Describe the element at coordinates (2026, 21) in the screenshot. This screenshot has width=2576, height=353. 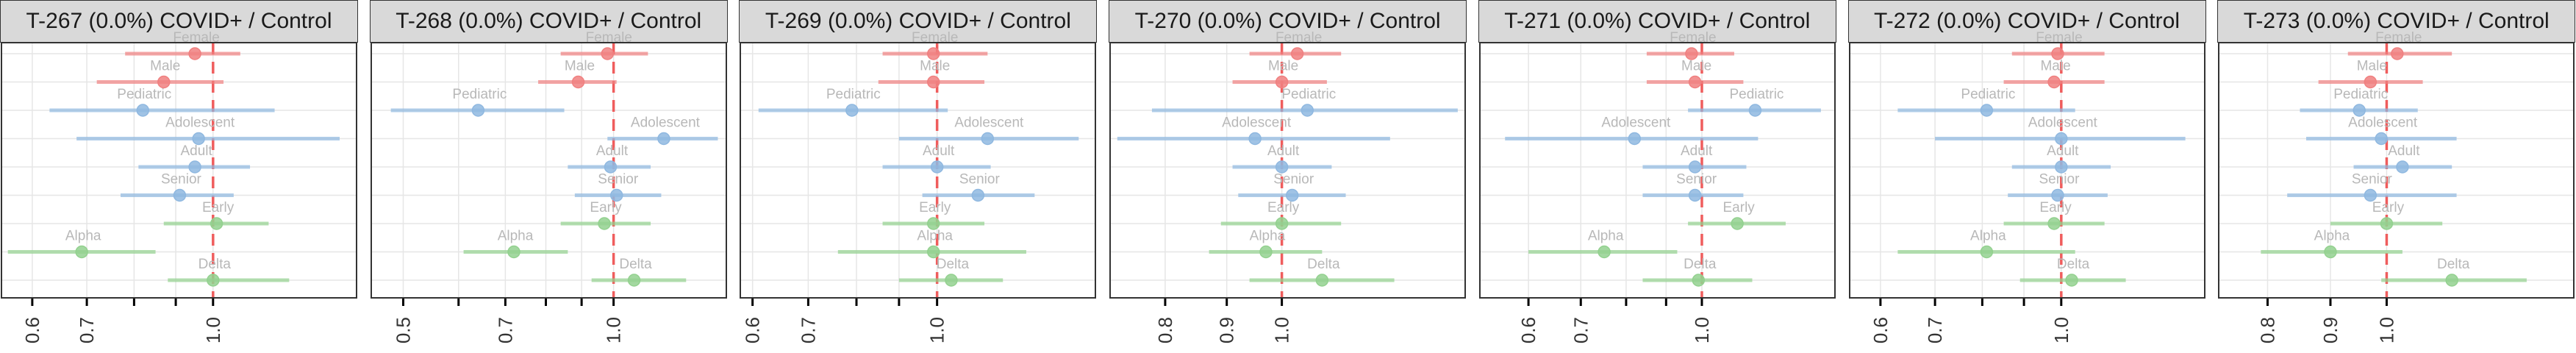
I see `facet-strip: T-272 (0.0%) COVID+ / Control` at that location.